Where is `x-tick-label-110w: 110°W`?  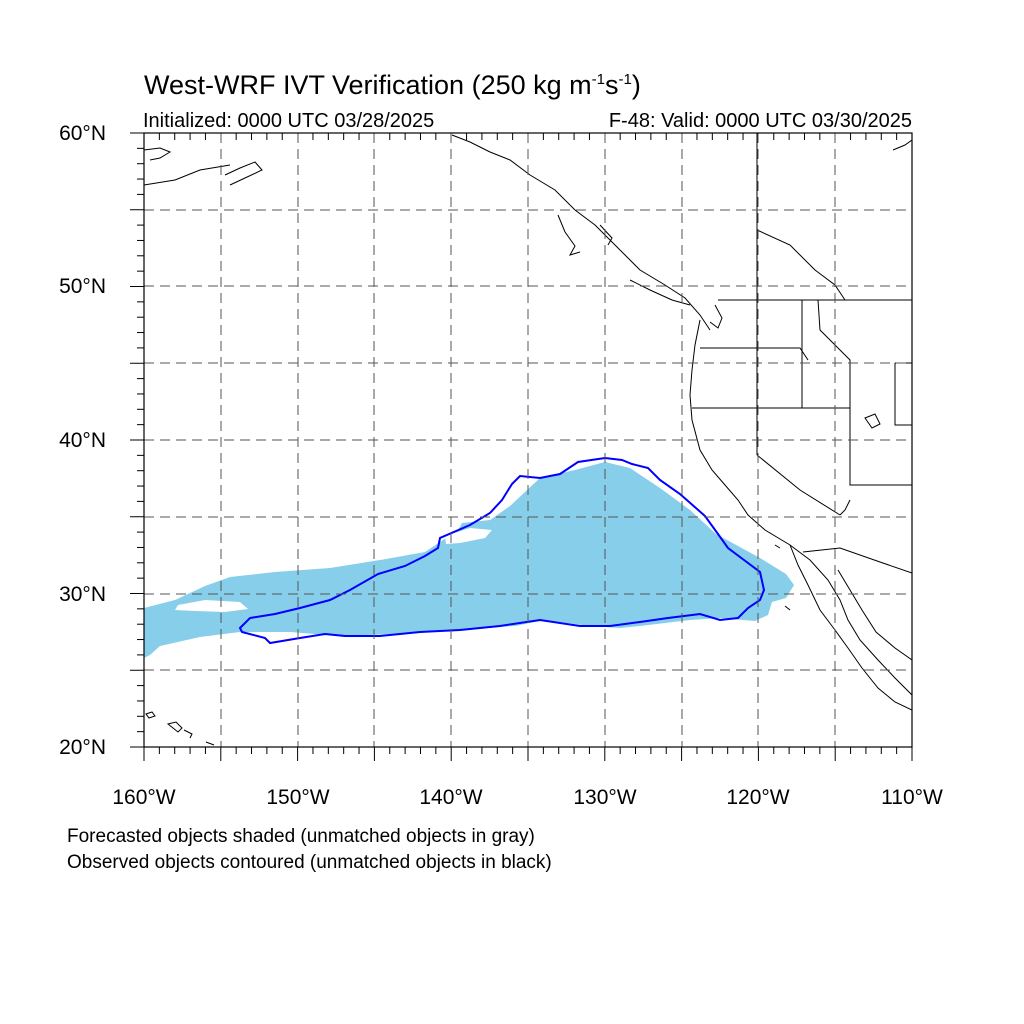
x-tick-label-110w: 110°W is located at coordinates (912, 797).